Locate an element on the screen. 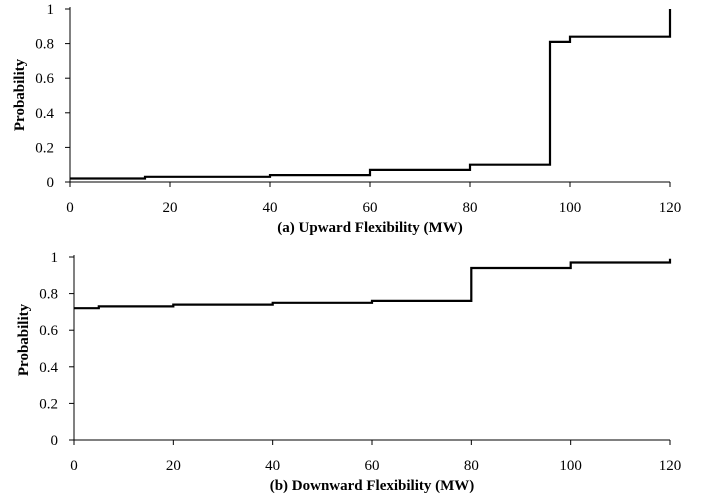 This screenshot has height=500, width=714. downward-flexibility-step-line is located at coordinates (373, 284).